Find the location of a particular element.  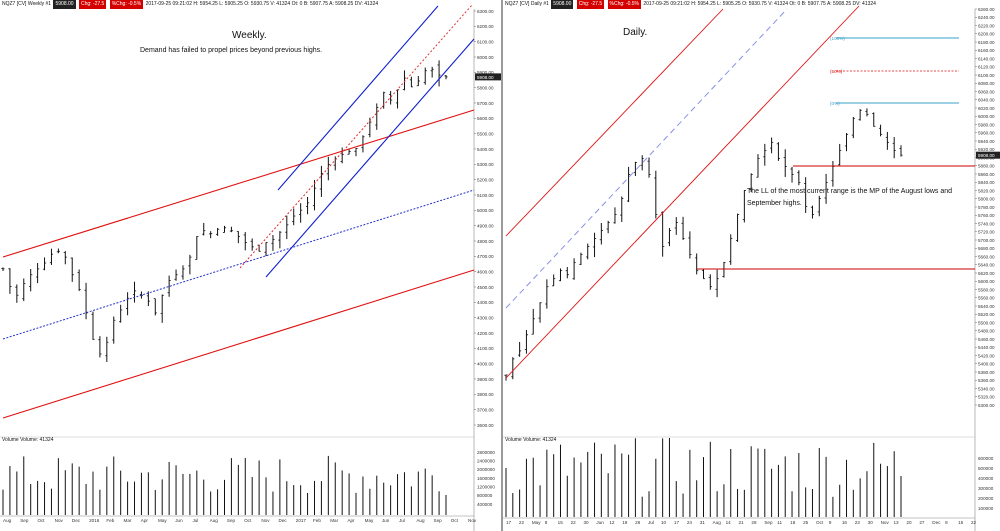

weekly-volume-tick-label: 2400000 is located at coordinates (486, 460).